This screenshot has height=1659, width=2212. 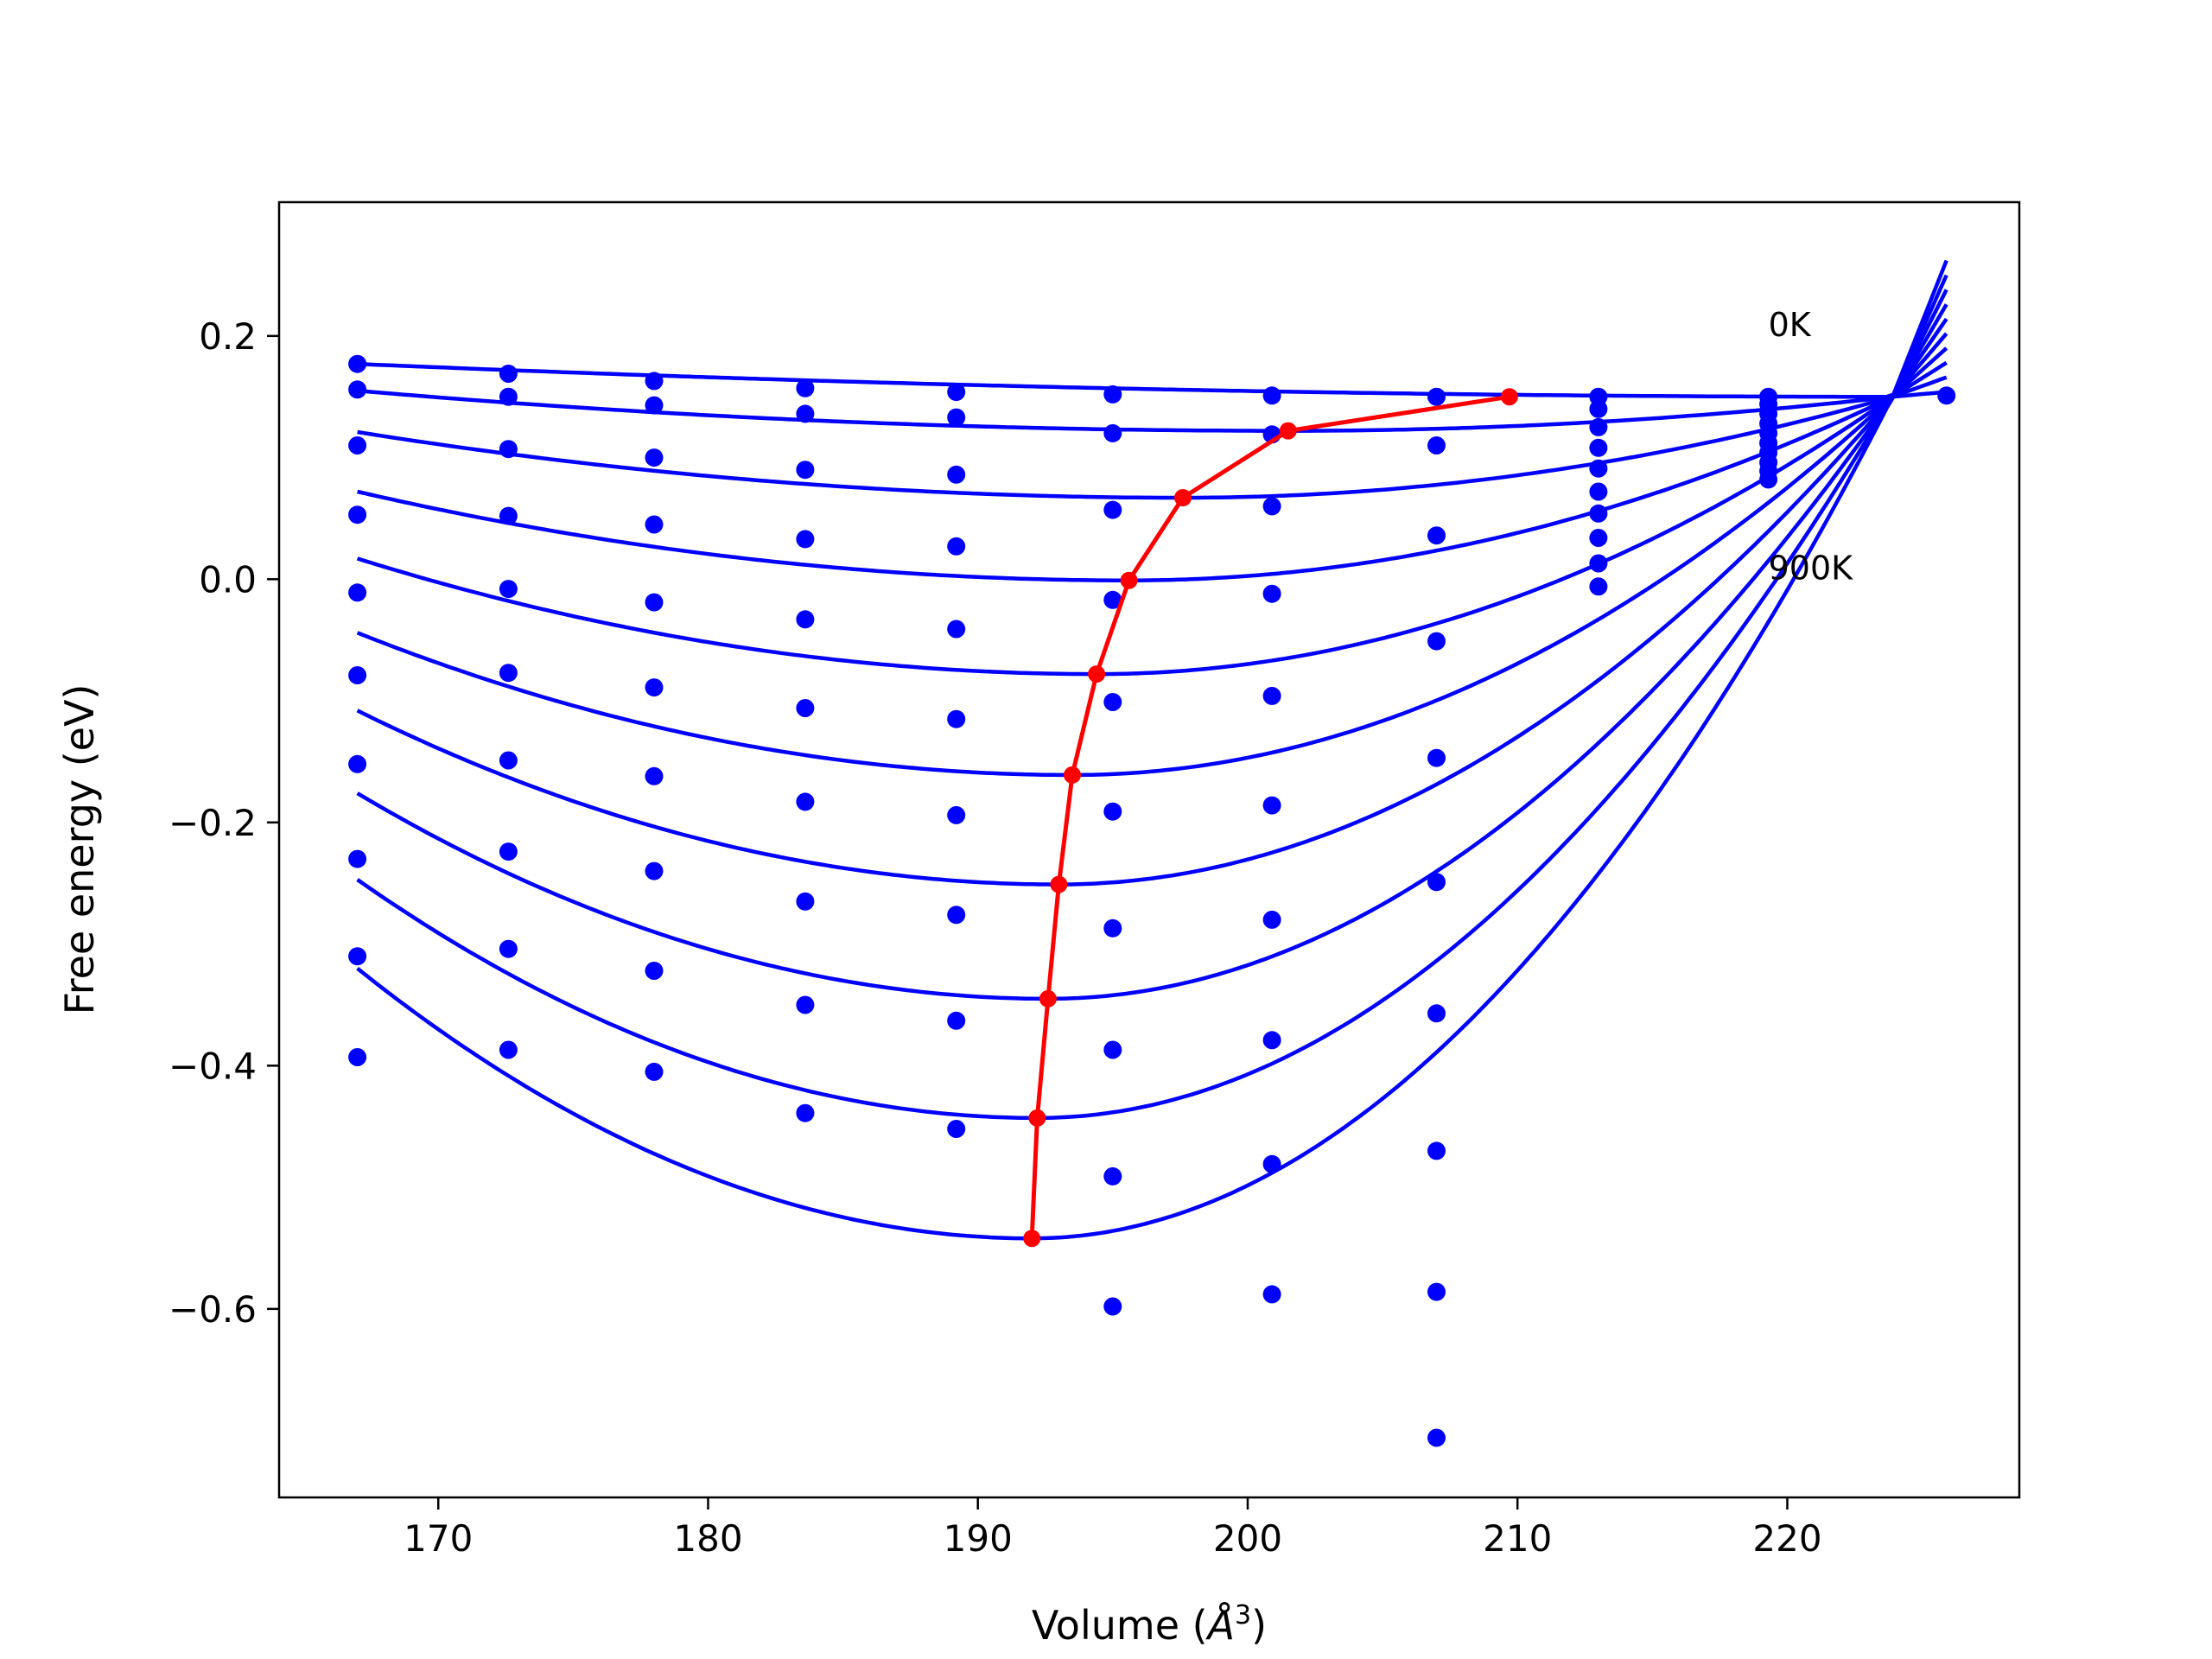 What do you see at coordinates (212, 1066) in the screenshot?
I see `y-tick-label-3: −0.4` at bounding box center [212, 1066].